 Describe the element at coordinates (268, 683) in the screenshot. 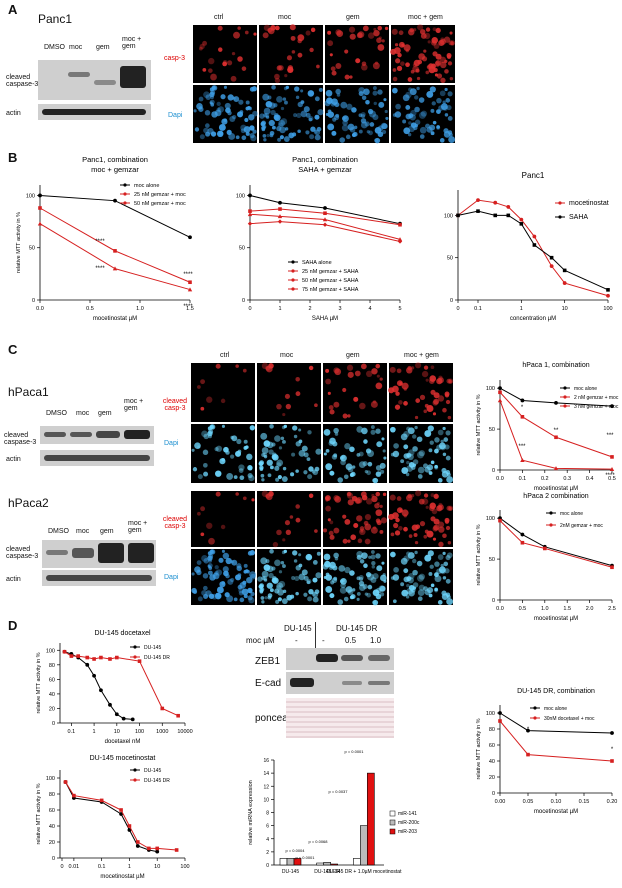

I see `blot-row-ecad: E-cad` at that location.